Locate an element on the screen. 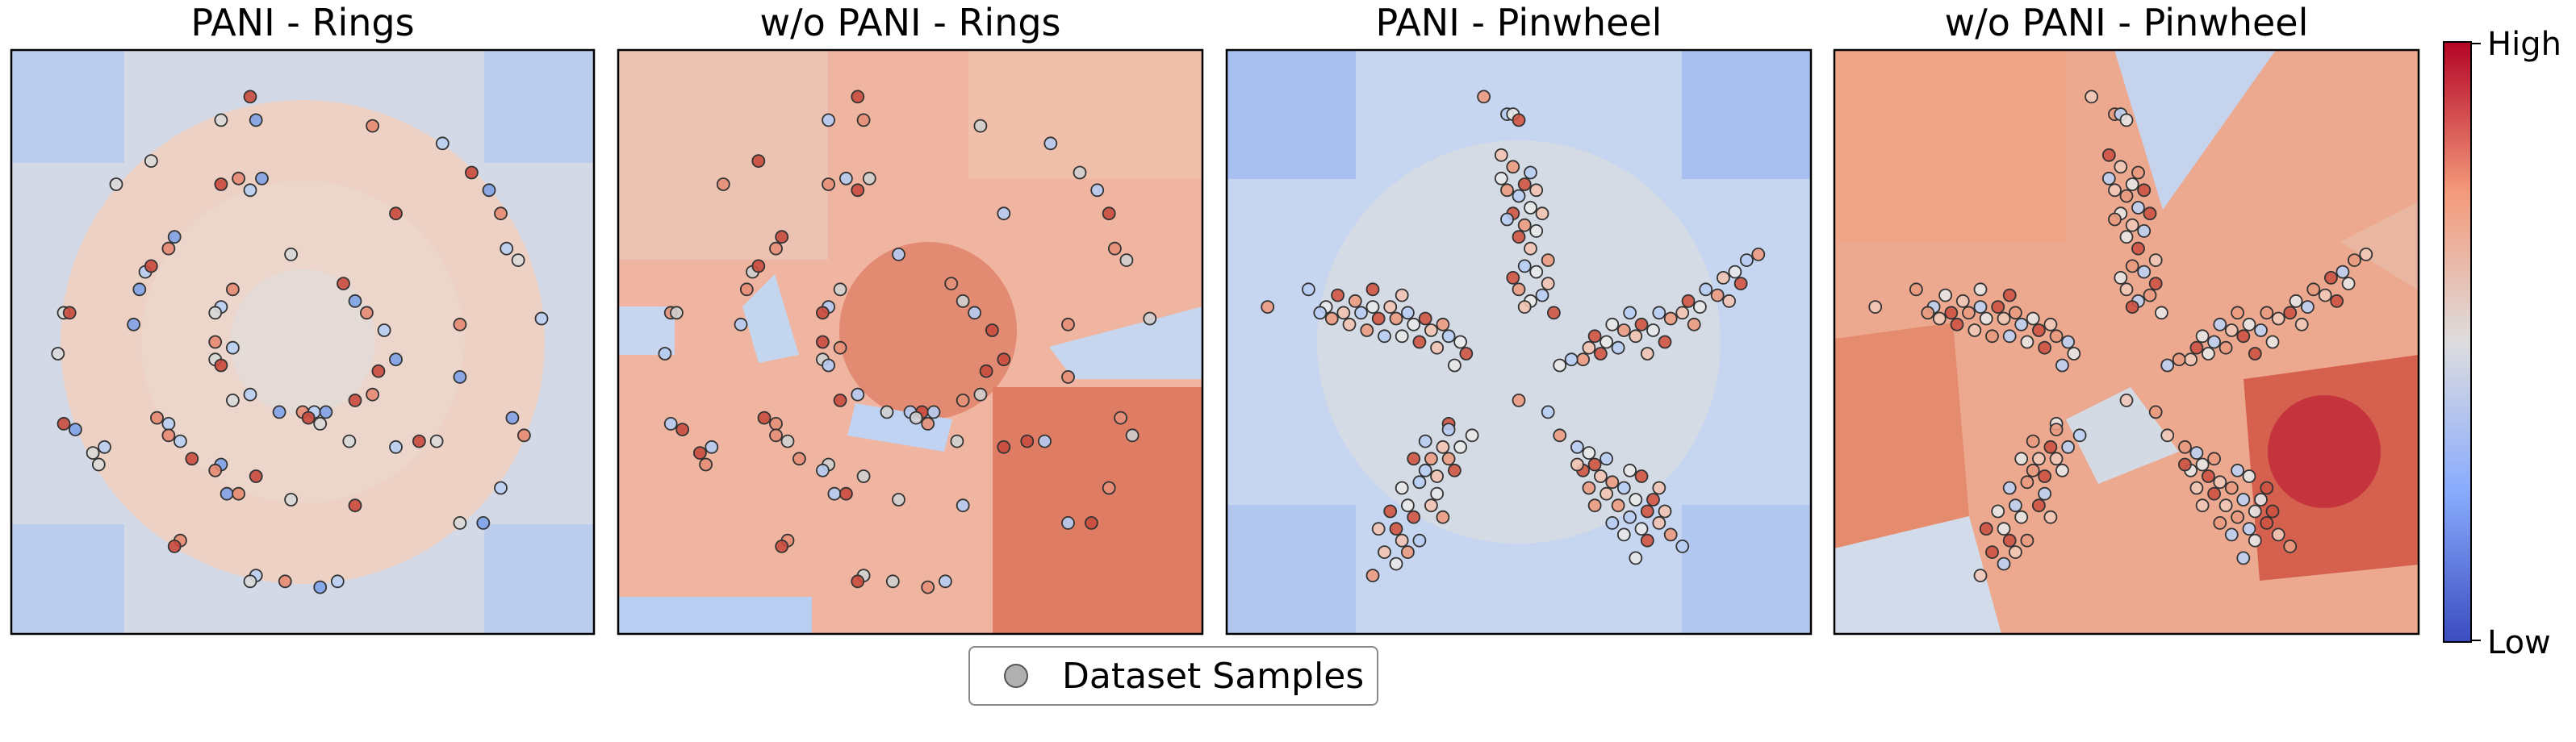  panel-title: w/o PANI - Rings is located at coordinates (909, 22).